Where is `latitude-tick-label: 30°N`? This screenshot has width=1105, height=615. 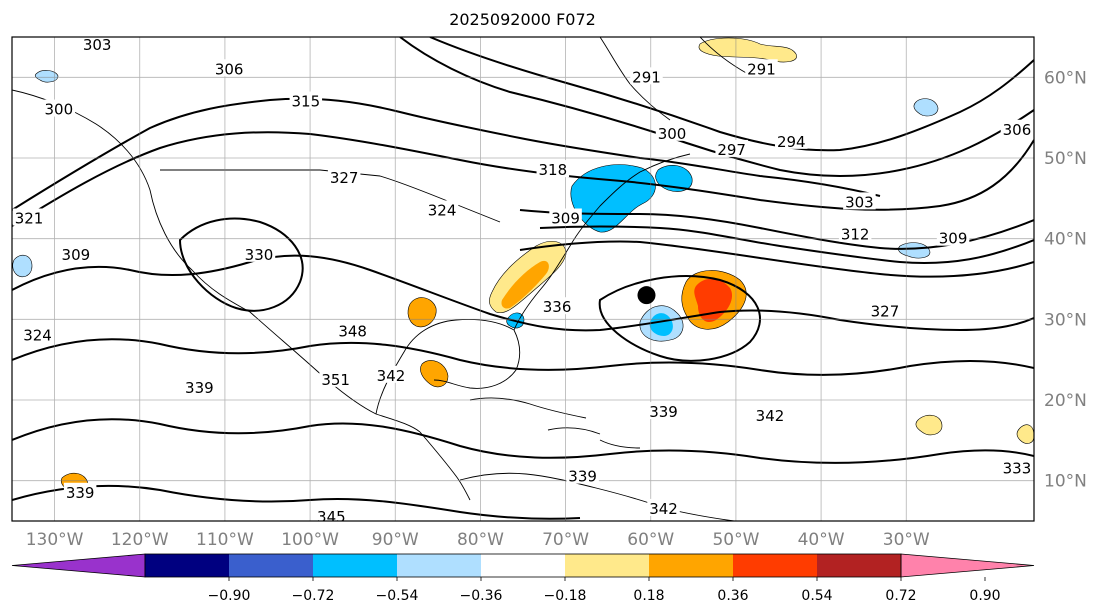
latitude-tick-label: 30°N is located at coordinates (1065, 320).